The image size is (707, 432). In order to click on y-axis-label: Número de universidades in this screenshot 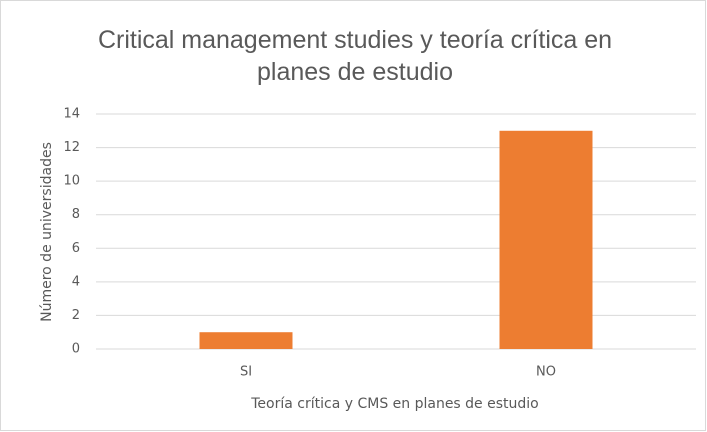, I will do `click(47, 232)`.